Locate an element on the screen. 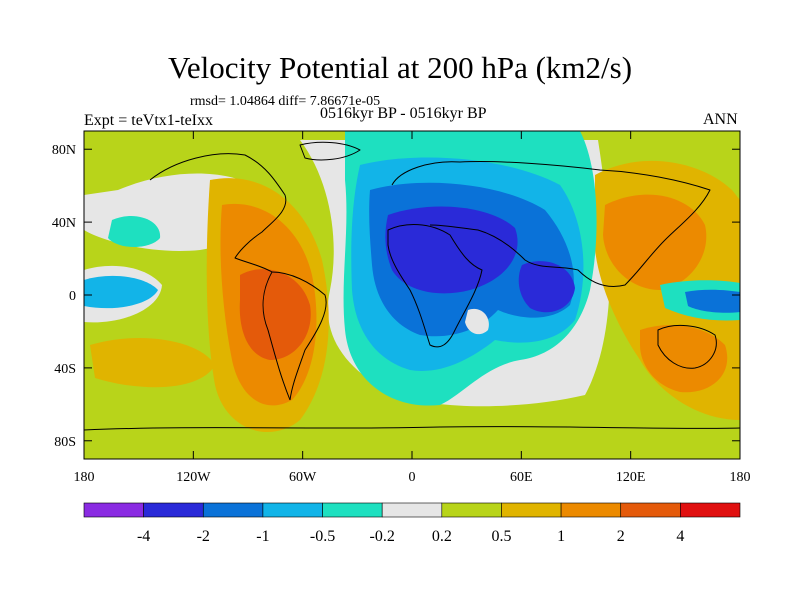 This screenshot has width=800, height=600. y-tick-label: 0 is located at coordinates (72, 296).